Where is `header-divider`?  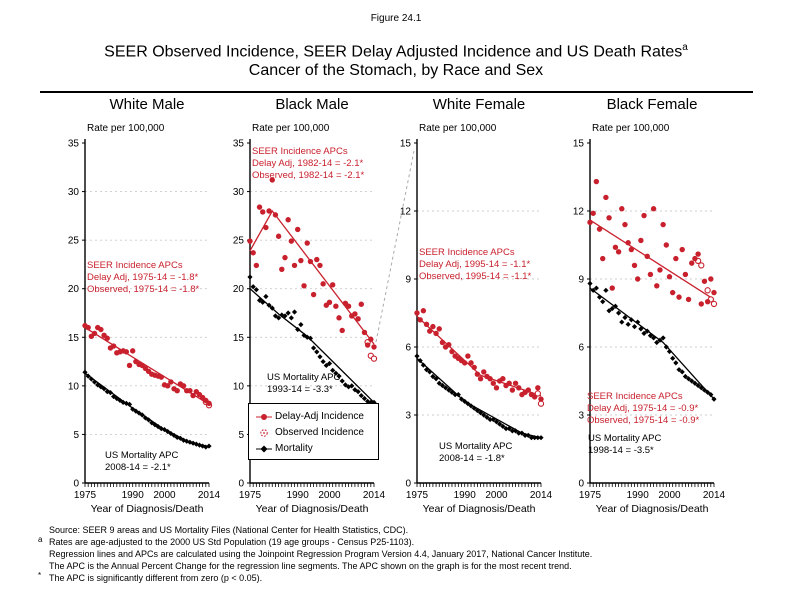 header-divider is located at coordinates (396, 92).